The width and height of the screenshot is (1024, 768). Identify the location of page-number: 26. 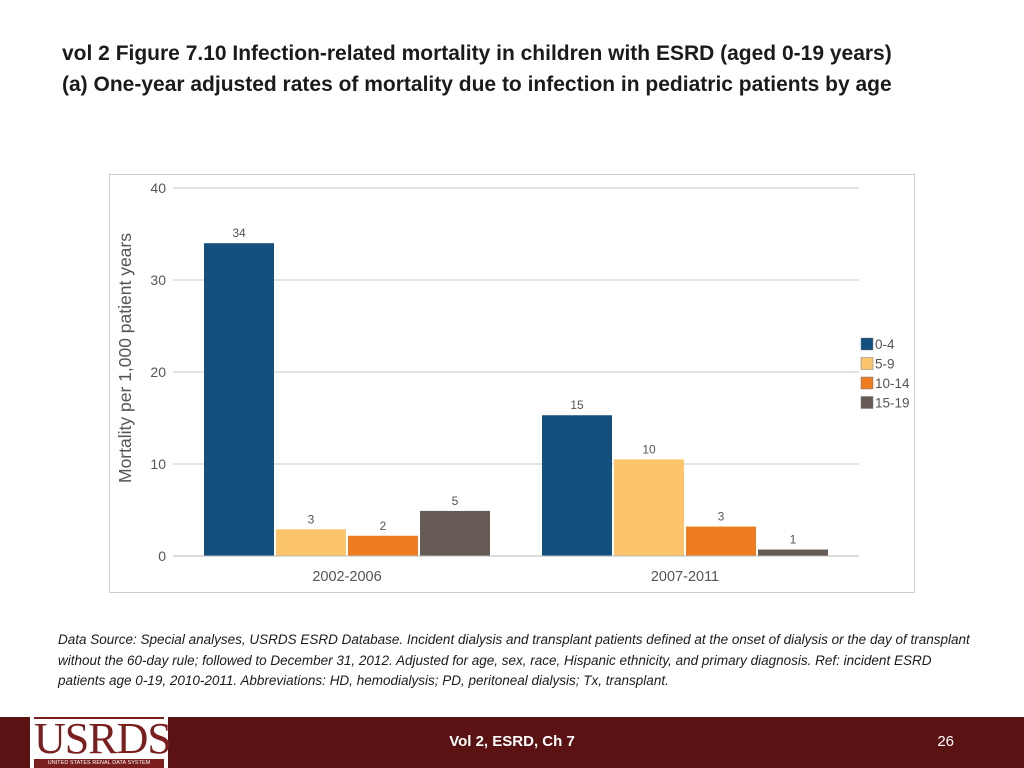
(945, 741).